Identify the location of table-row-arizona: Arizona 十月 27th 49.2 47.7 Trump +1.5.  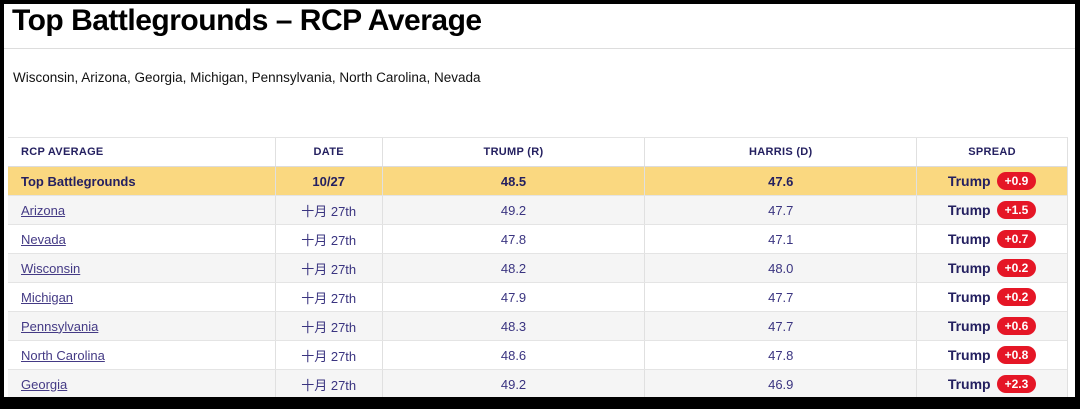
(537, 210).